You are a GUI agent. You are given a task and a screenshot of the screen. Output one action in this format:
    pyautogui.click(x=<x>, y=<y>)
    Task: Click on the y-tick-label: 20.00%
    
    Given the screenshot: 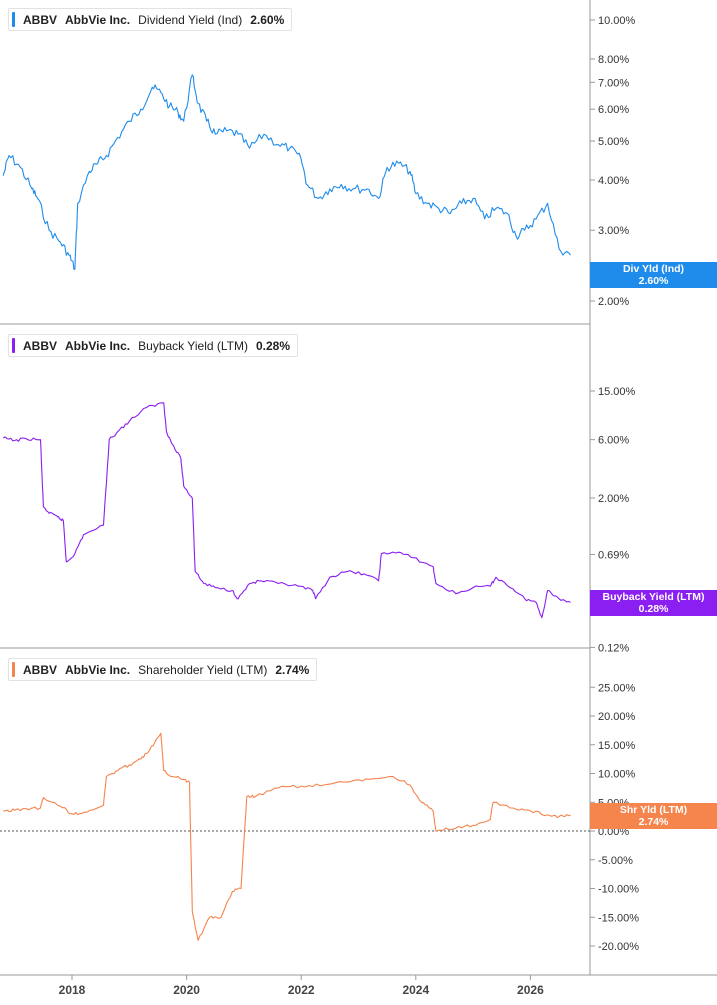 What is the action you would take?
    pyautogui.click(x=617, y=717)
    